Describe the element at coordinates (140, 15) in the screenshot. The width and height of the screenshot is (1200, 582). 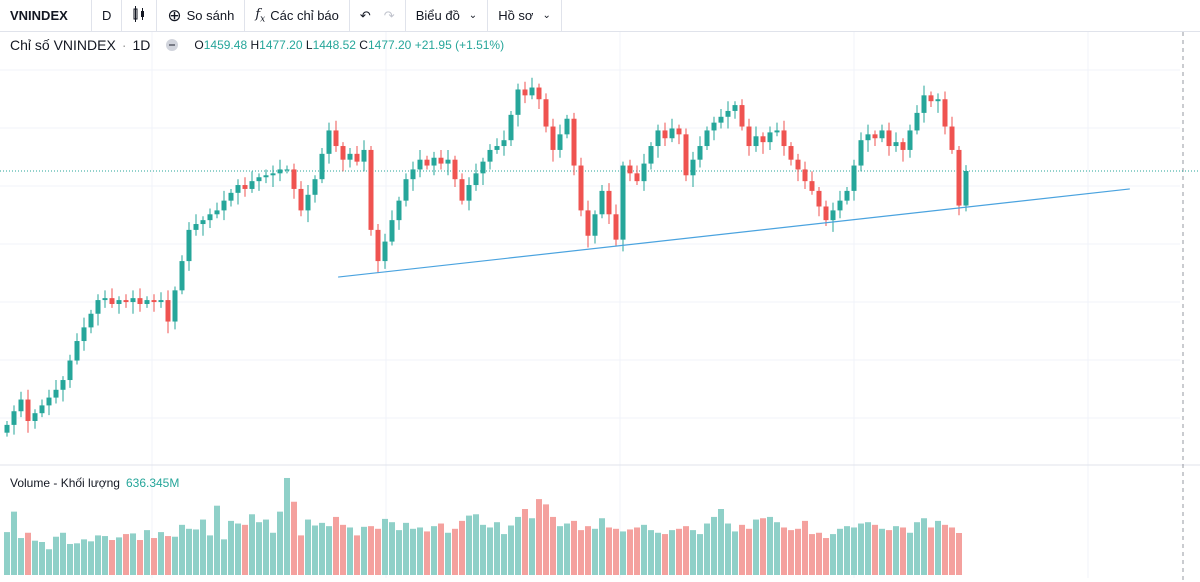
I see `chart-type-button` at that location.